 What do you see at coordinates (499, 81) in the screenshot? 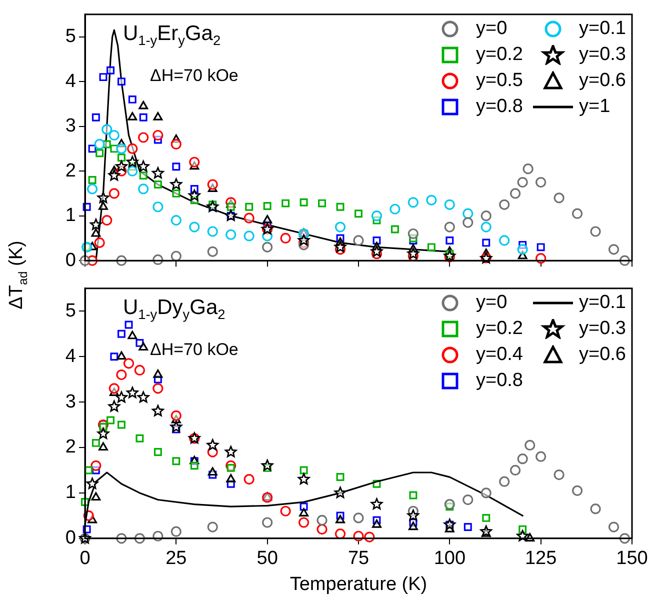
I see `legend-label: y=0.5` at bounding box center [499, 81].